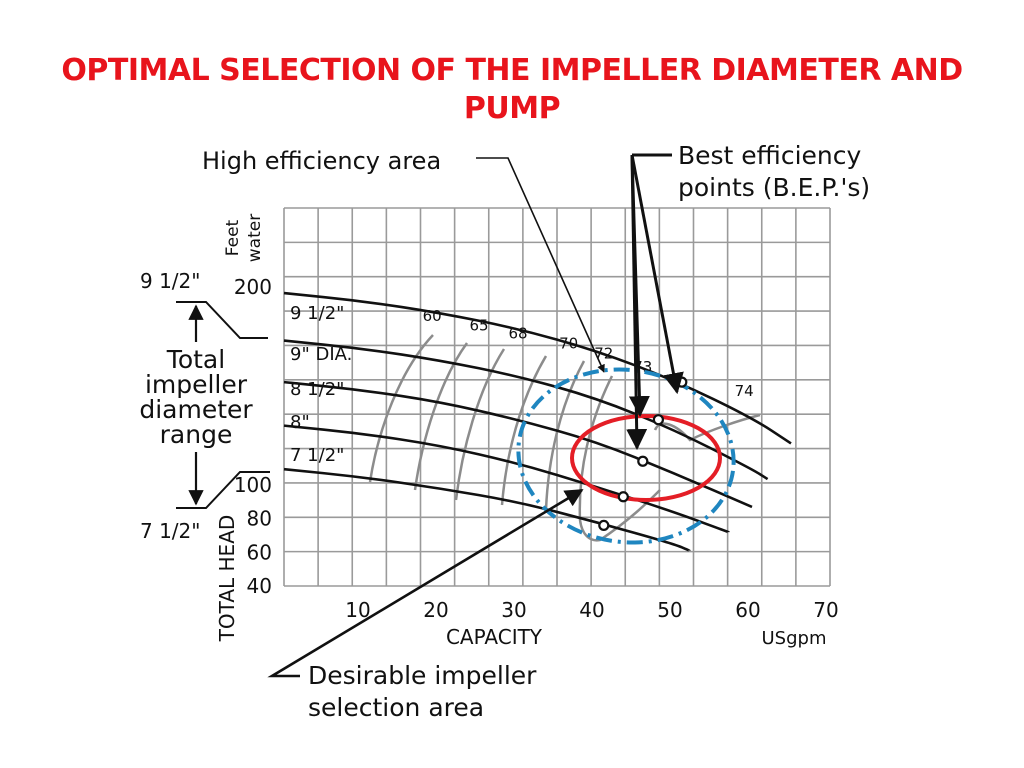 This screenshot has width=1024, height=768. Describe the element at coordinates (317, 313) in the screenshot. I see `head-curve-label-1: 9 1/2"` at that location.